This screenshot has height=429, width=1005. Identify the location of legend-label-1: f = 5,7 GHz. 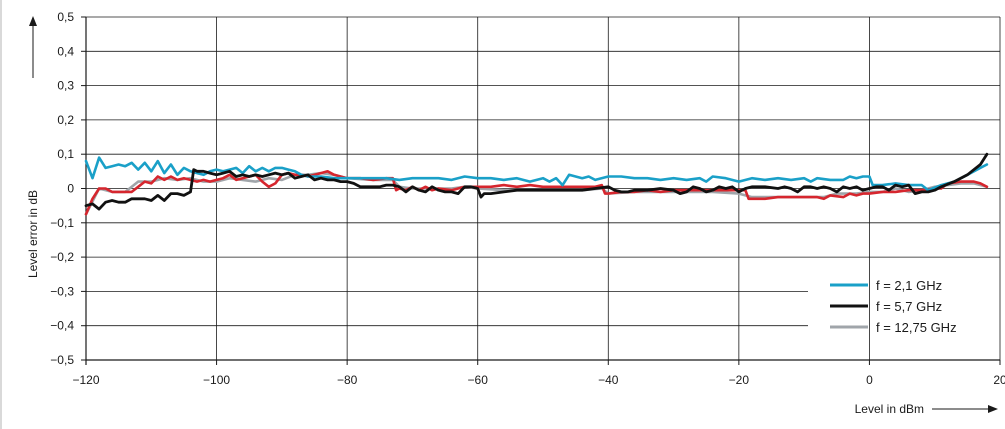
(909, 306).